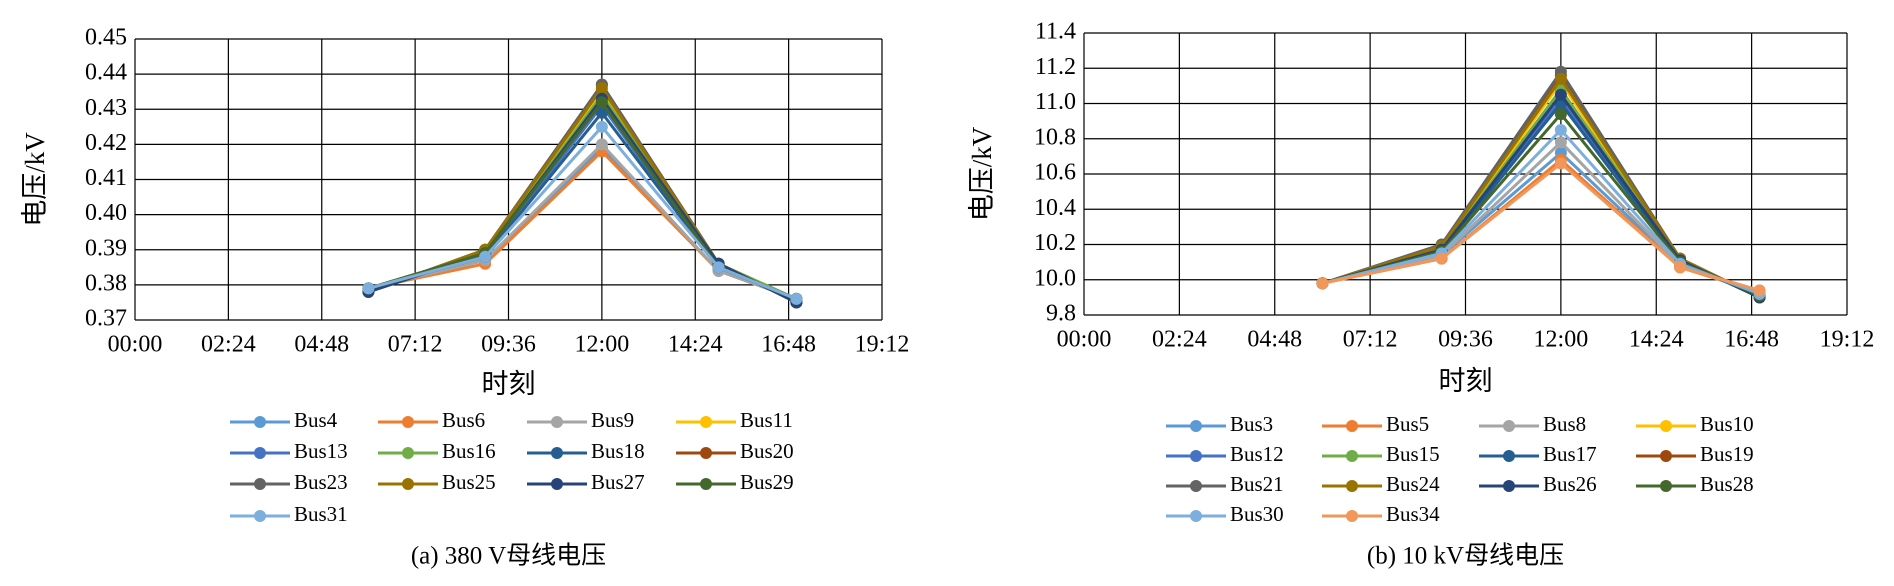  Describe the element at coordinates (612, 420) in the screenshot. I see `legend-label: Bus9` at that location.